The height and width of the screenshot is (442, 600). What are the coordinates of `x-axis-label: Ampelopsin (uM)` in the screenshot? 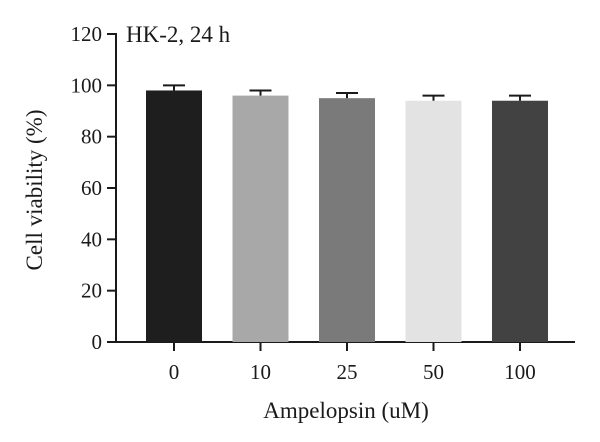 It's located at (345, 410).